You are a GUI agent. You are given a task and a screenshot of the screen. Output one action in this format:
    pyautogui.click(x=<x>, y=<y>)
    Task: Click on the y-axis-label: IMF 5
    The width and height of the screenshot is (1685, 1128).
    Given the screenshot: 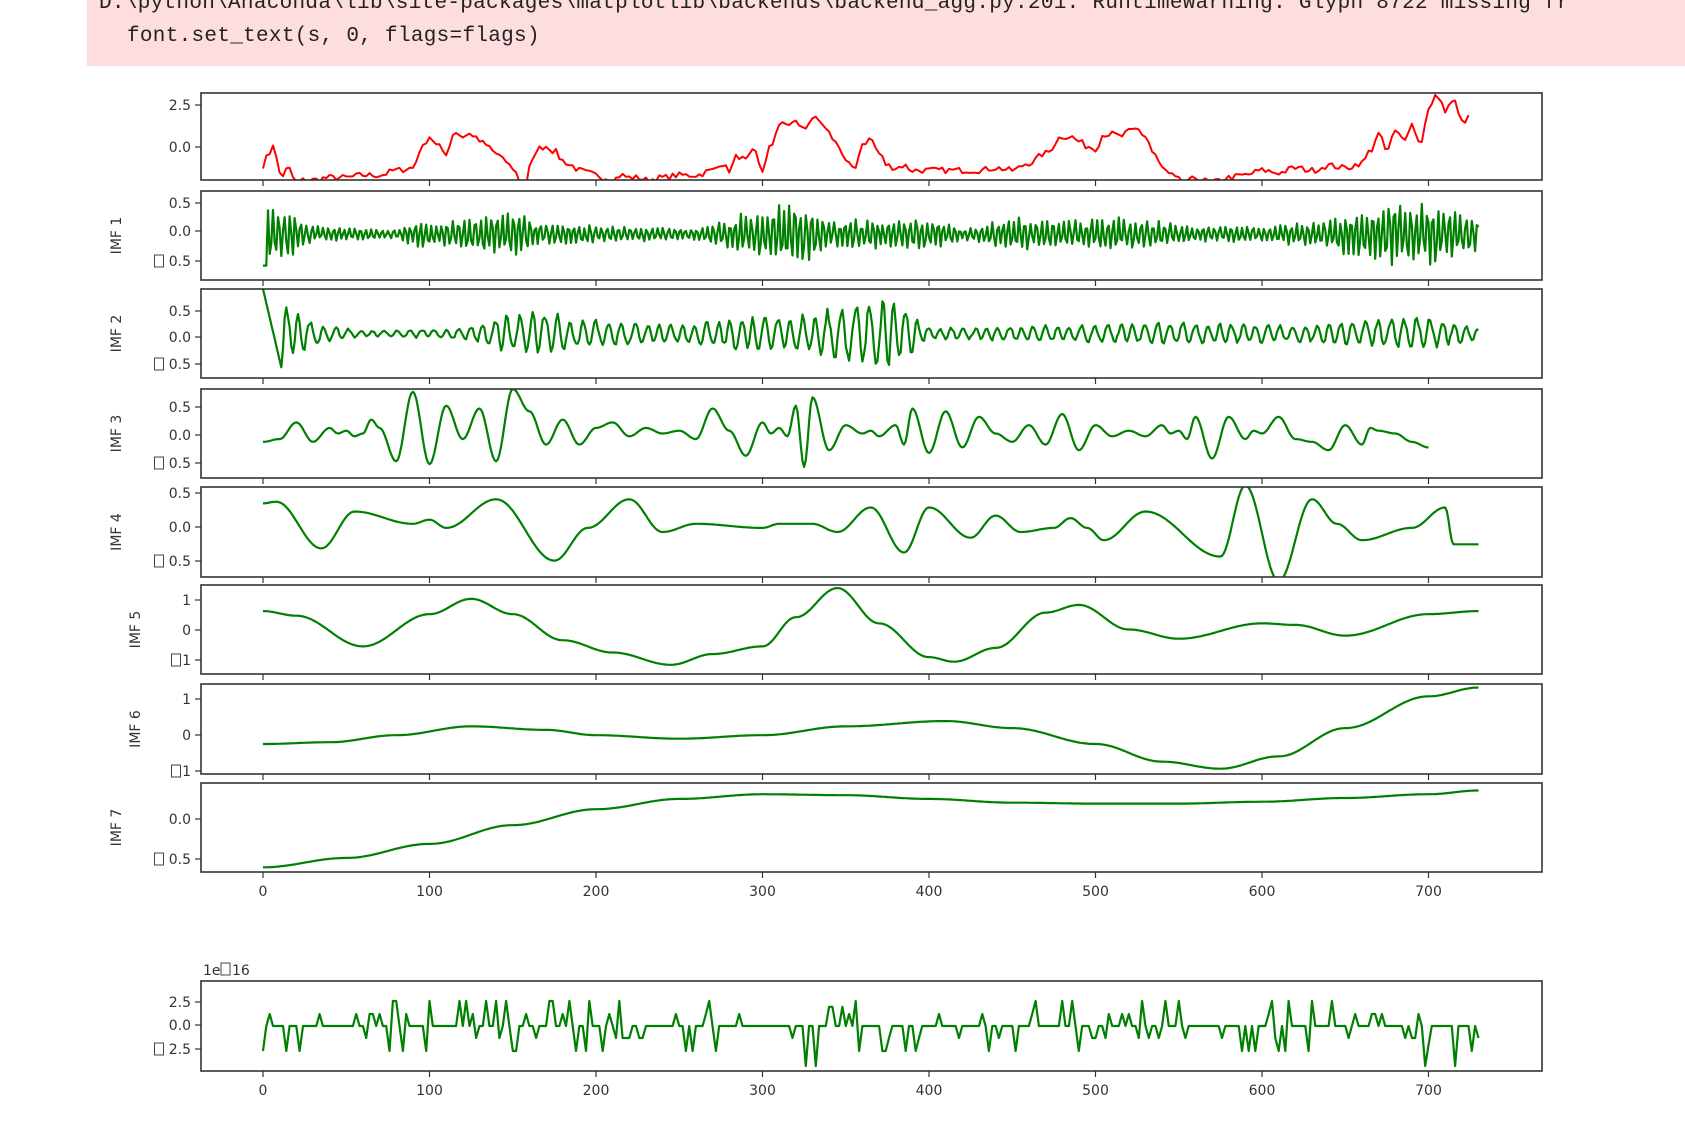 What is the action you would take?
    pyautogui.click(x=136, y=630)
    